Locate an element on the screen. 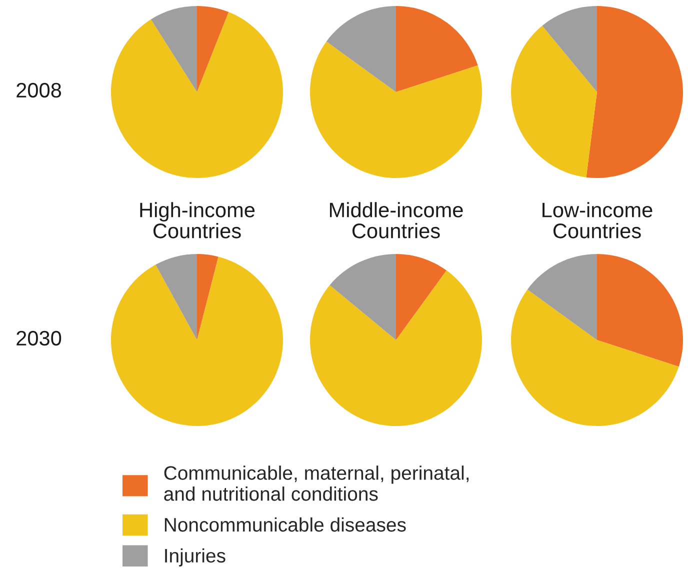  text: 2008 is located at coordinates (39, 90).